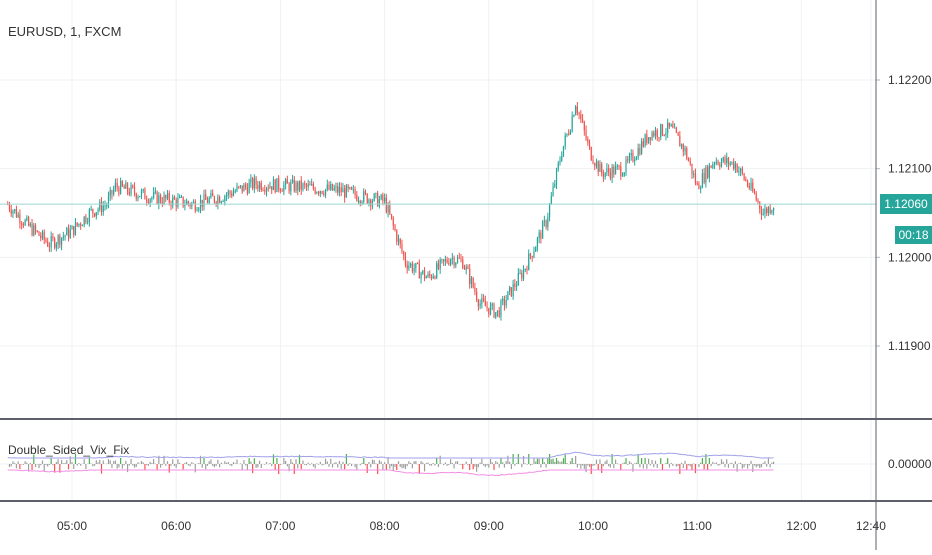 Image resolution: width=932 pixels, height=555 pixels. I want to click on x-tick-label: 12:00, so click(801, 526).